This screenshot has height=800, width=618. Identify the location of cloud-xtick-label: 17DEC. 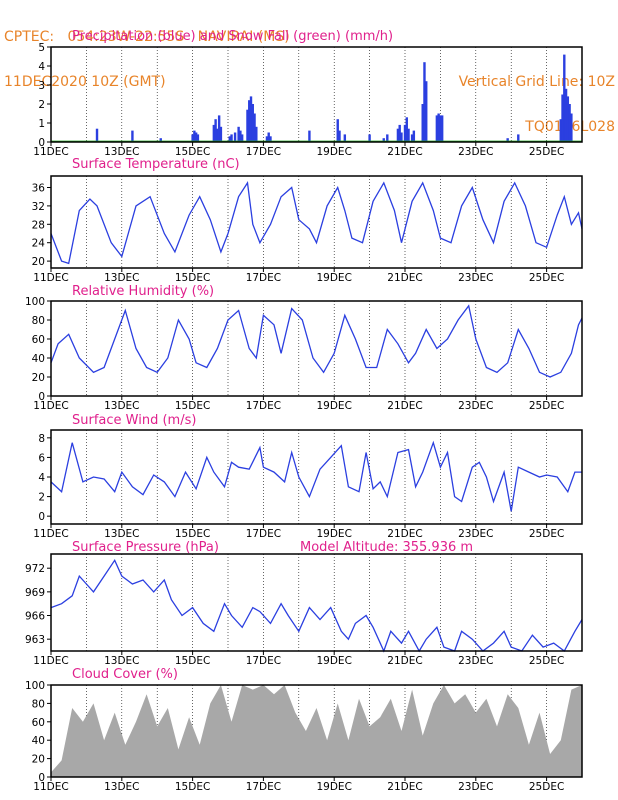
(263, 787).